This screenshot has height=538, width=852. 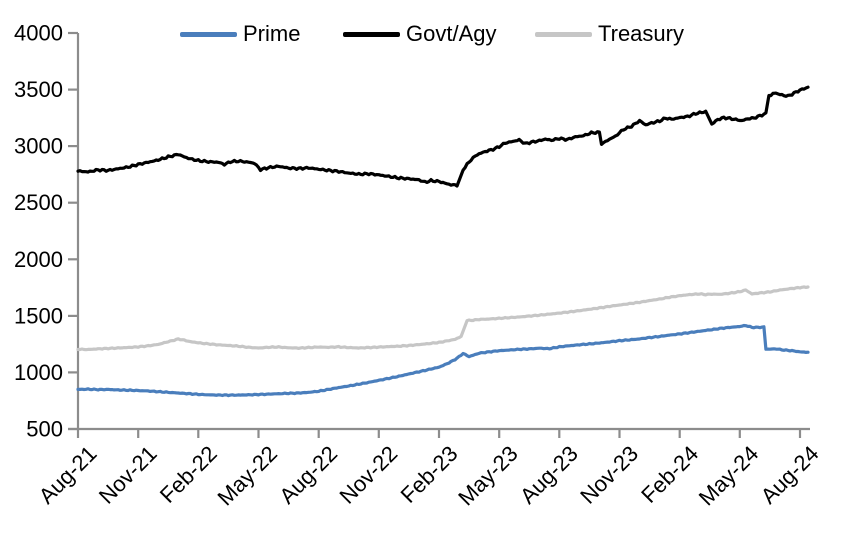 What do you see at coordinates (38, 202) in the screenshot?
I see `y-axis-label: 2500` at bounding box center [38, 202].